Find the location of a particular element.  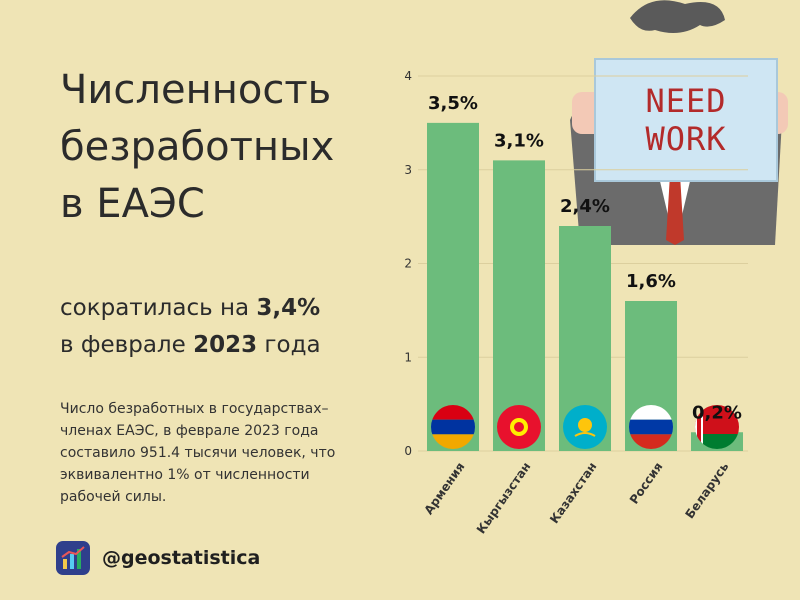

armenia-flag-icon is located at coordinates (453, 427).